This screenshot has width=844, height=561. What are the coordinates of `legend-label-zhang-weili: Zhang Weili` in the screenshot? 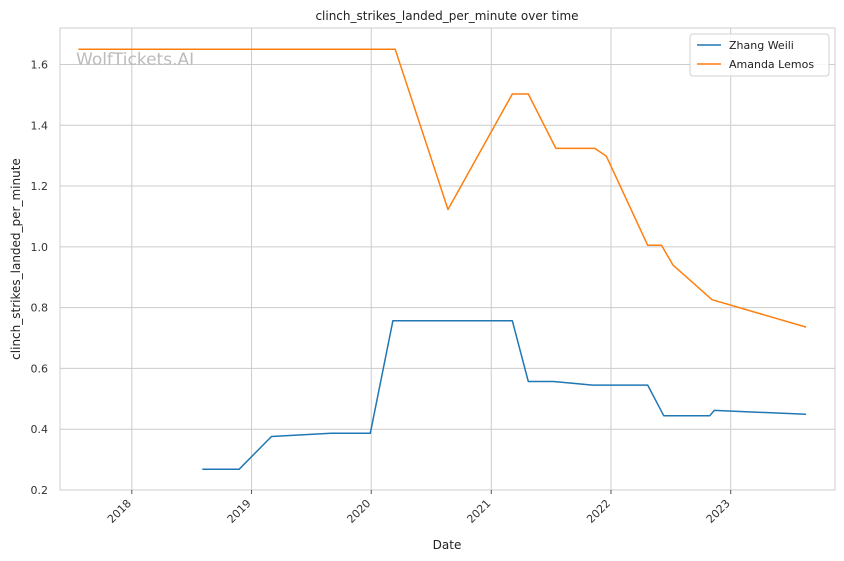 It's located at (761, 45).